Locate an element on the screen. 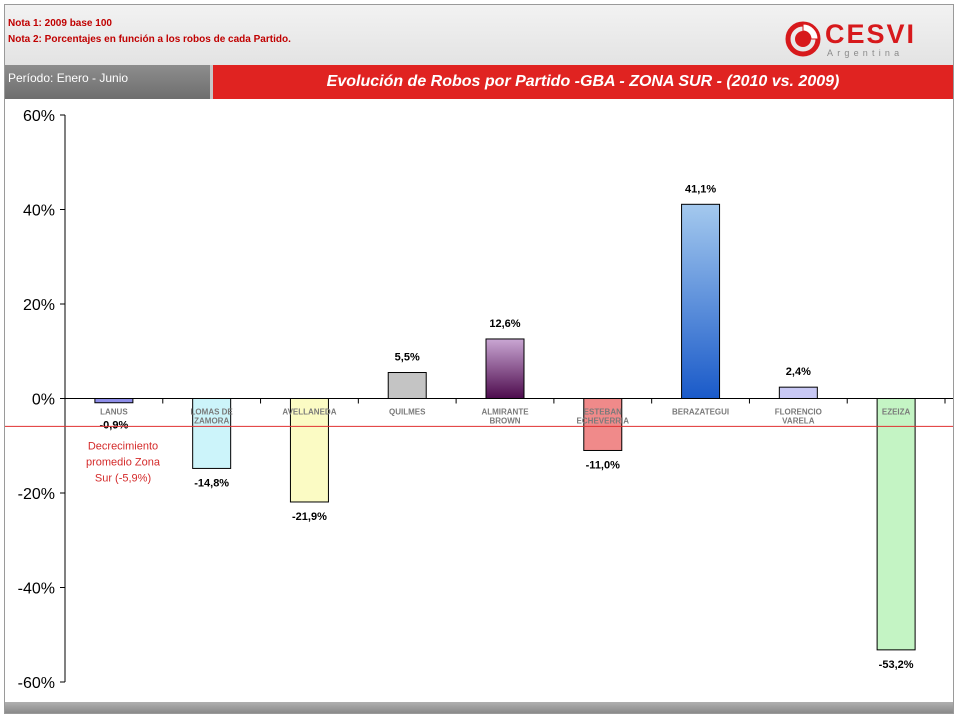 This screenshot has width=960, height=720. category-label: QUILMES is located at coordinates (407, 412).